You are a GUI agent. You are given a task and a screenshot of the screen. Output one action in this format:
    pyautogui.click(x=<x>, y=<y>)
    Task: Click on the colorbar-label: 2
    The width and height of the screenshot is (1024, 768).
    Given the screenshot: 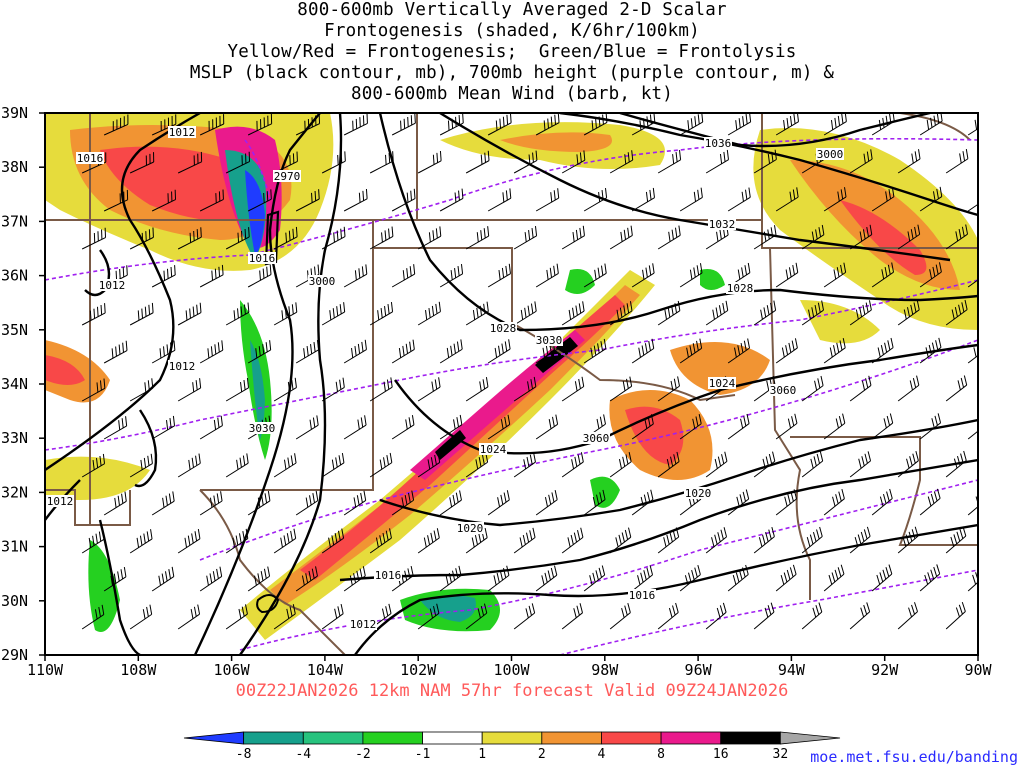 What is the action you would take?
    pyautogui.click(x=542, y=754)
    